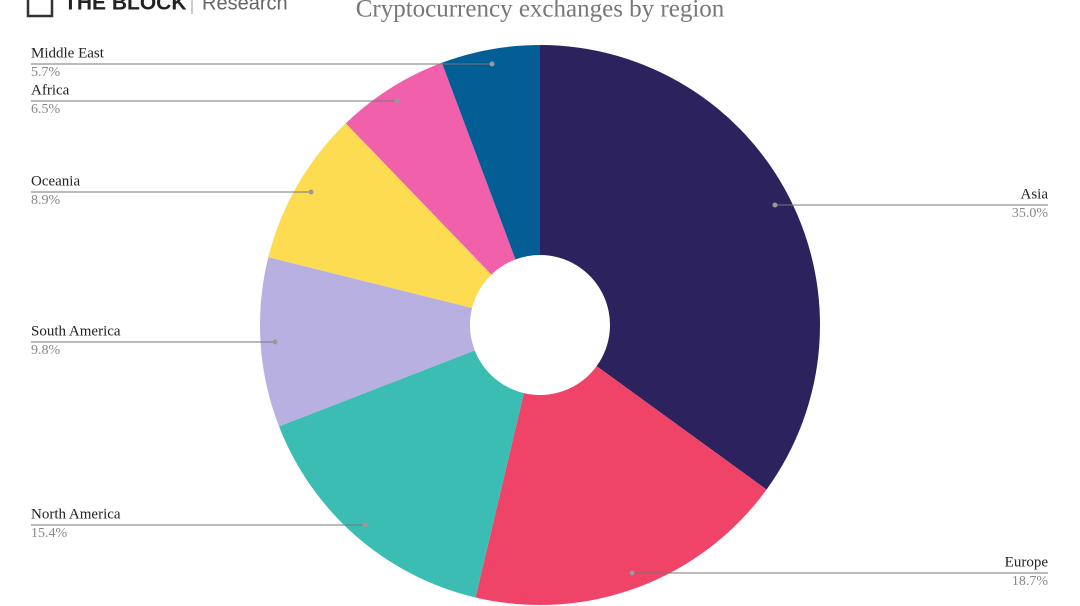 This screenshot has width=1080, height=606. Describe the element at coordinates (76, 514) in the screenshot. I see `slice-label: North America` at that location.